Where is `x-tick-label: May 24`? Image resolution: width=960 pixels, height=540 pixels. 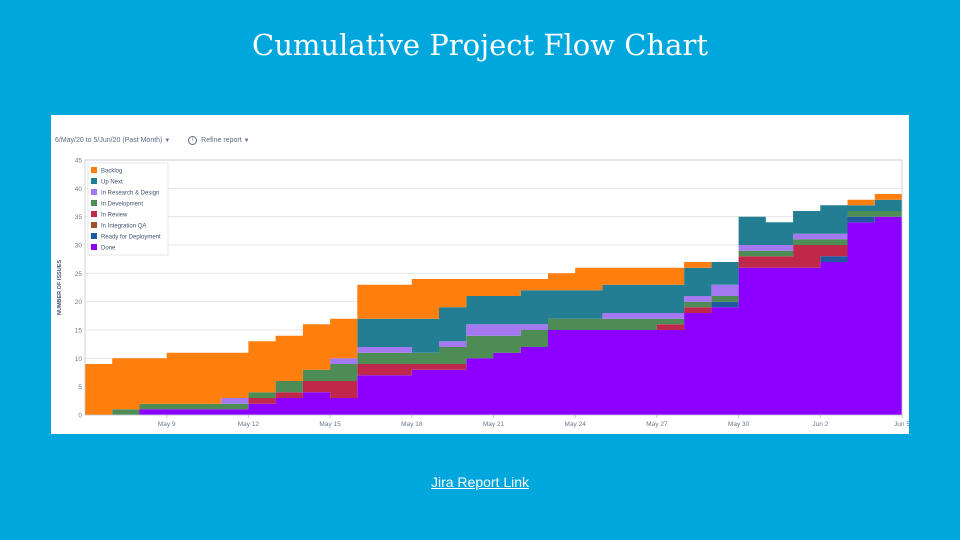 x-tick-label: May 24 is located at coordinates (576, 424).